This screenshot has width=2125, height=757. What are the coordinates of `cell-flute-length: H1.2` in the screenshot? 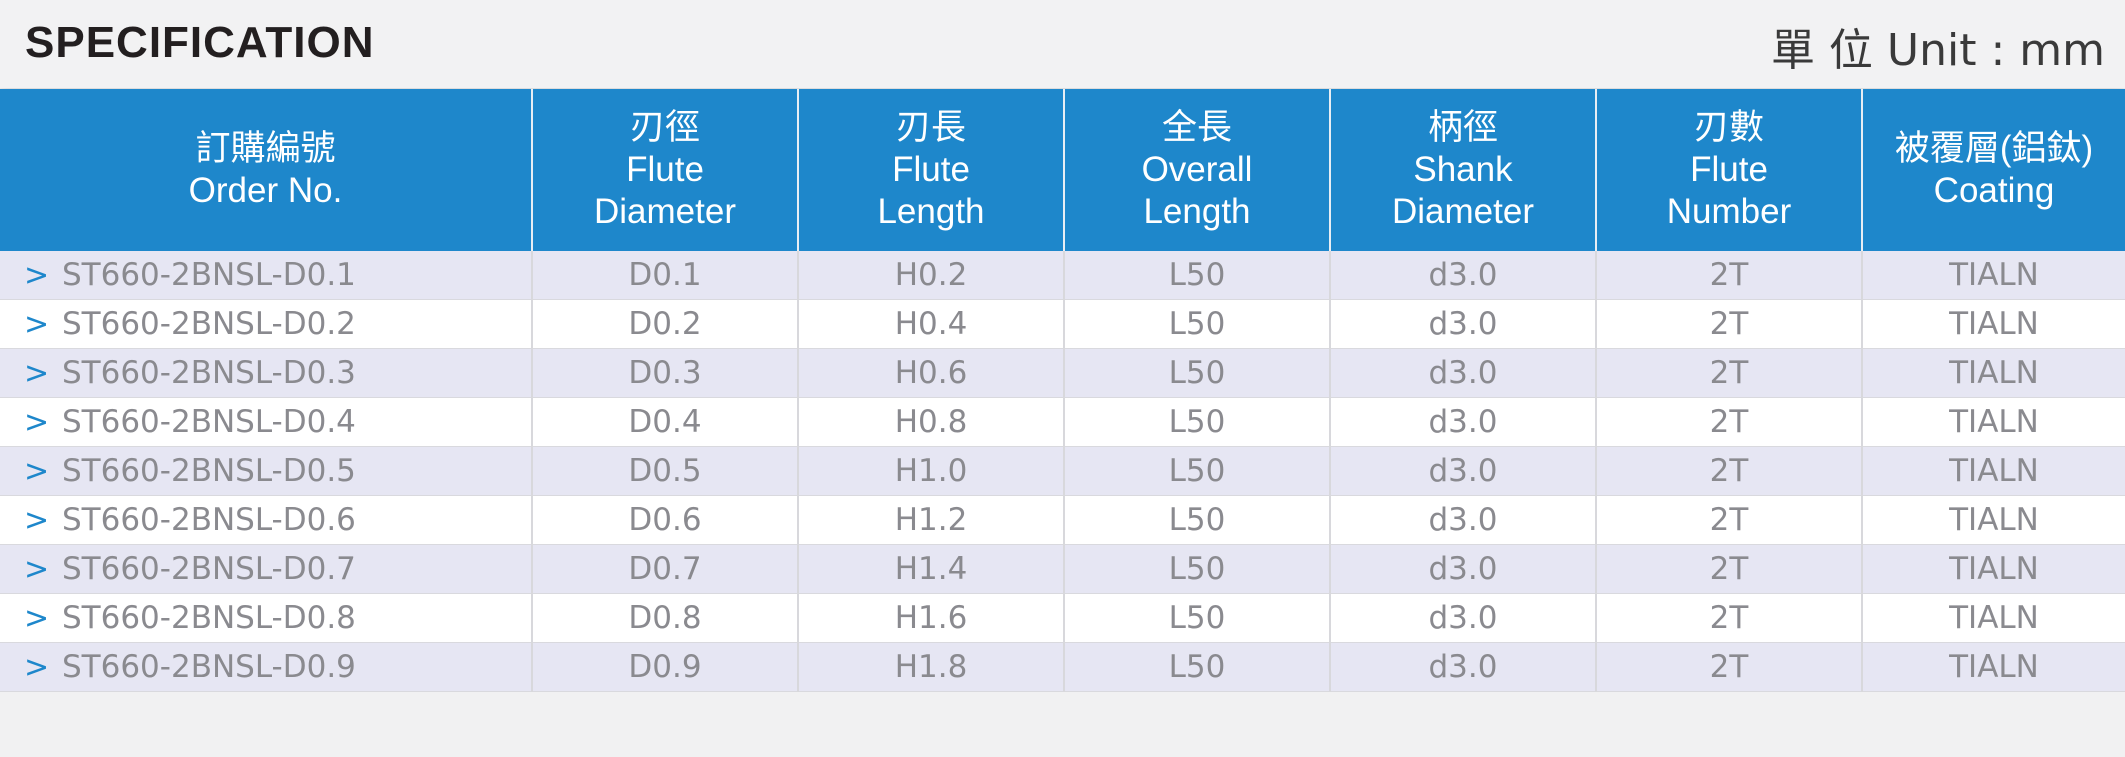 It's located at (931, 520).